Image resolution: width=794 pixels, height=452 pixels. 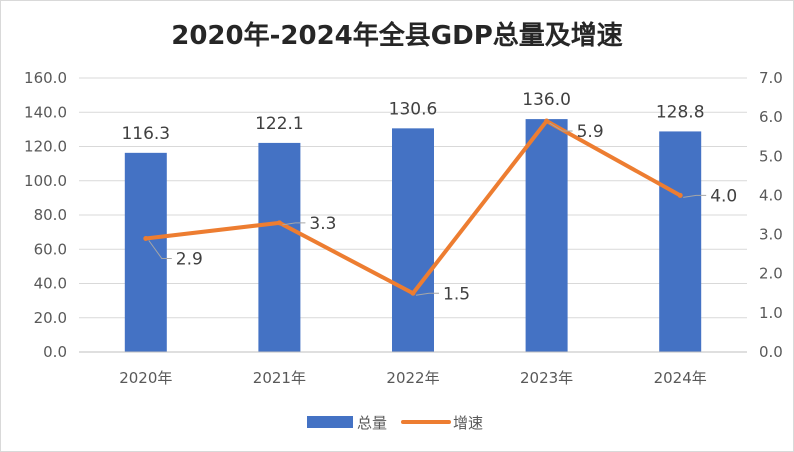 I want to click on x-tick-label: 2023年, so click(x=546, y=378).